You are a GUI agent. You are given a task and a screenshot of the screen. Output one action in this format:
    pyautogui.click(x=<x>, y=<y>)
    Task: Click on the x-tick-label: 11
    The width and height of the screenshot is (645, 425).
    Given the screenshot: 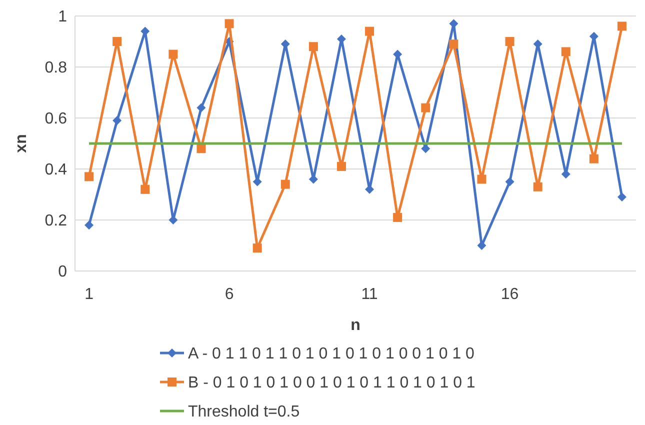 What is the action you would take?
    pyautogui.click(x=369, y=294)
    